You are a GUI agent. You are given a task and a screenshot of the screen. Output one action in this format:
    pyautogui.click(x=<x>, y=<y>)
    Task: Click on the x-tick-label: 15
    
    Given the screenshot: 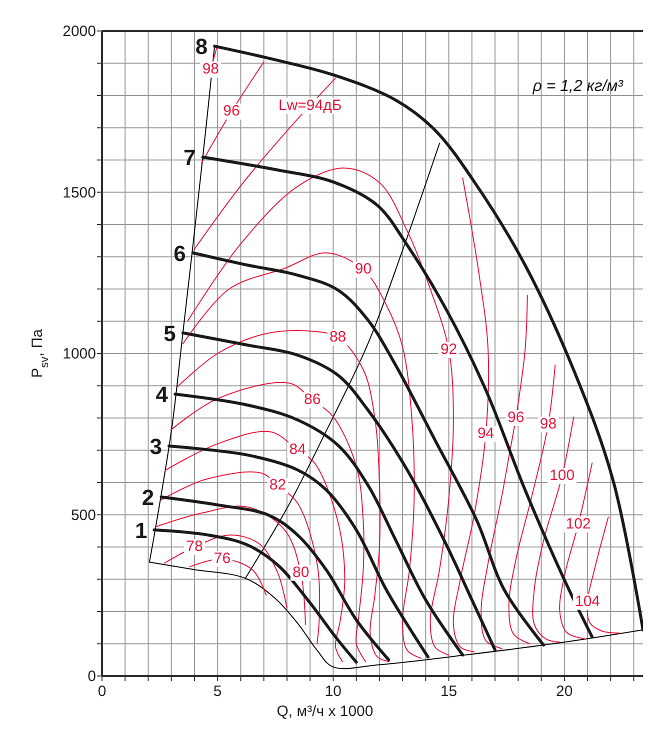 What is the action you would take?
    pyautogui.click(x=449, y=691)
    